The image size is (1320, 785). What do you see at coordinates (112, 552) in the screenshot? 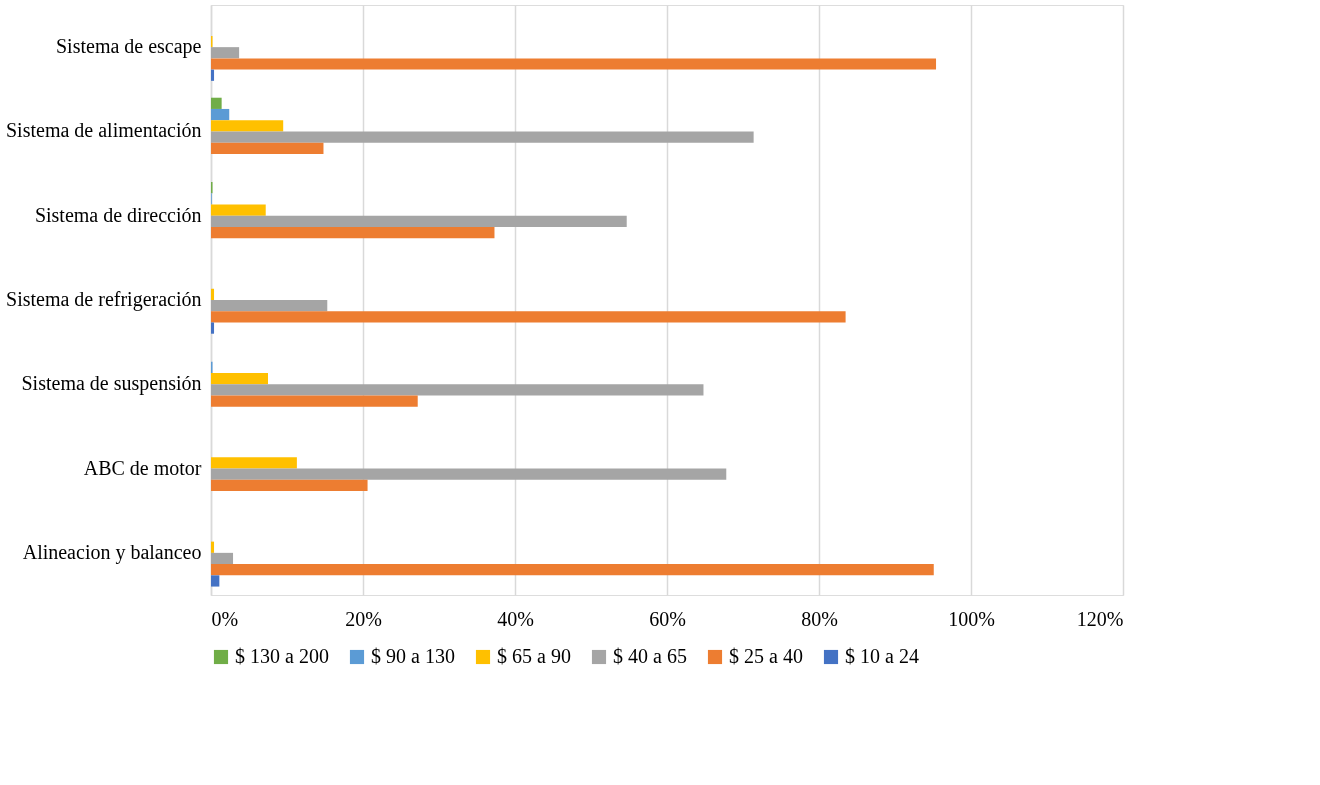
I see `y-tick-label: Alineacion y balanceo` at bounding box center [112, 552].